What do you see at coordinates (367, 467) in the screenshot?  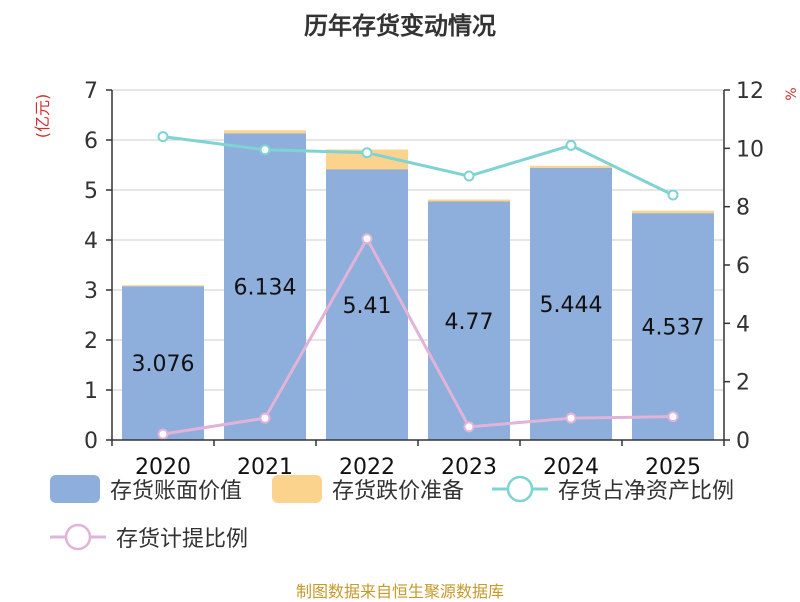 I see `x-tick-label: 2022` at bounding box center [367, 467].